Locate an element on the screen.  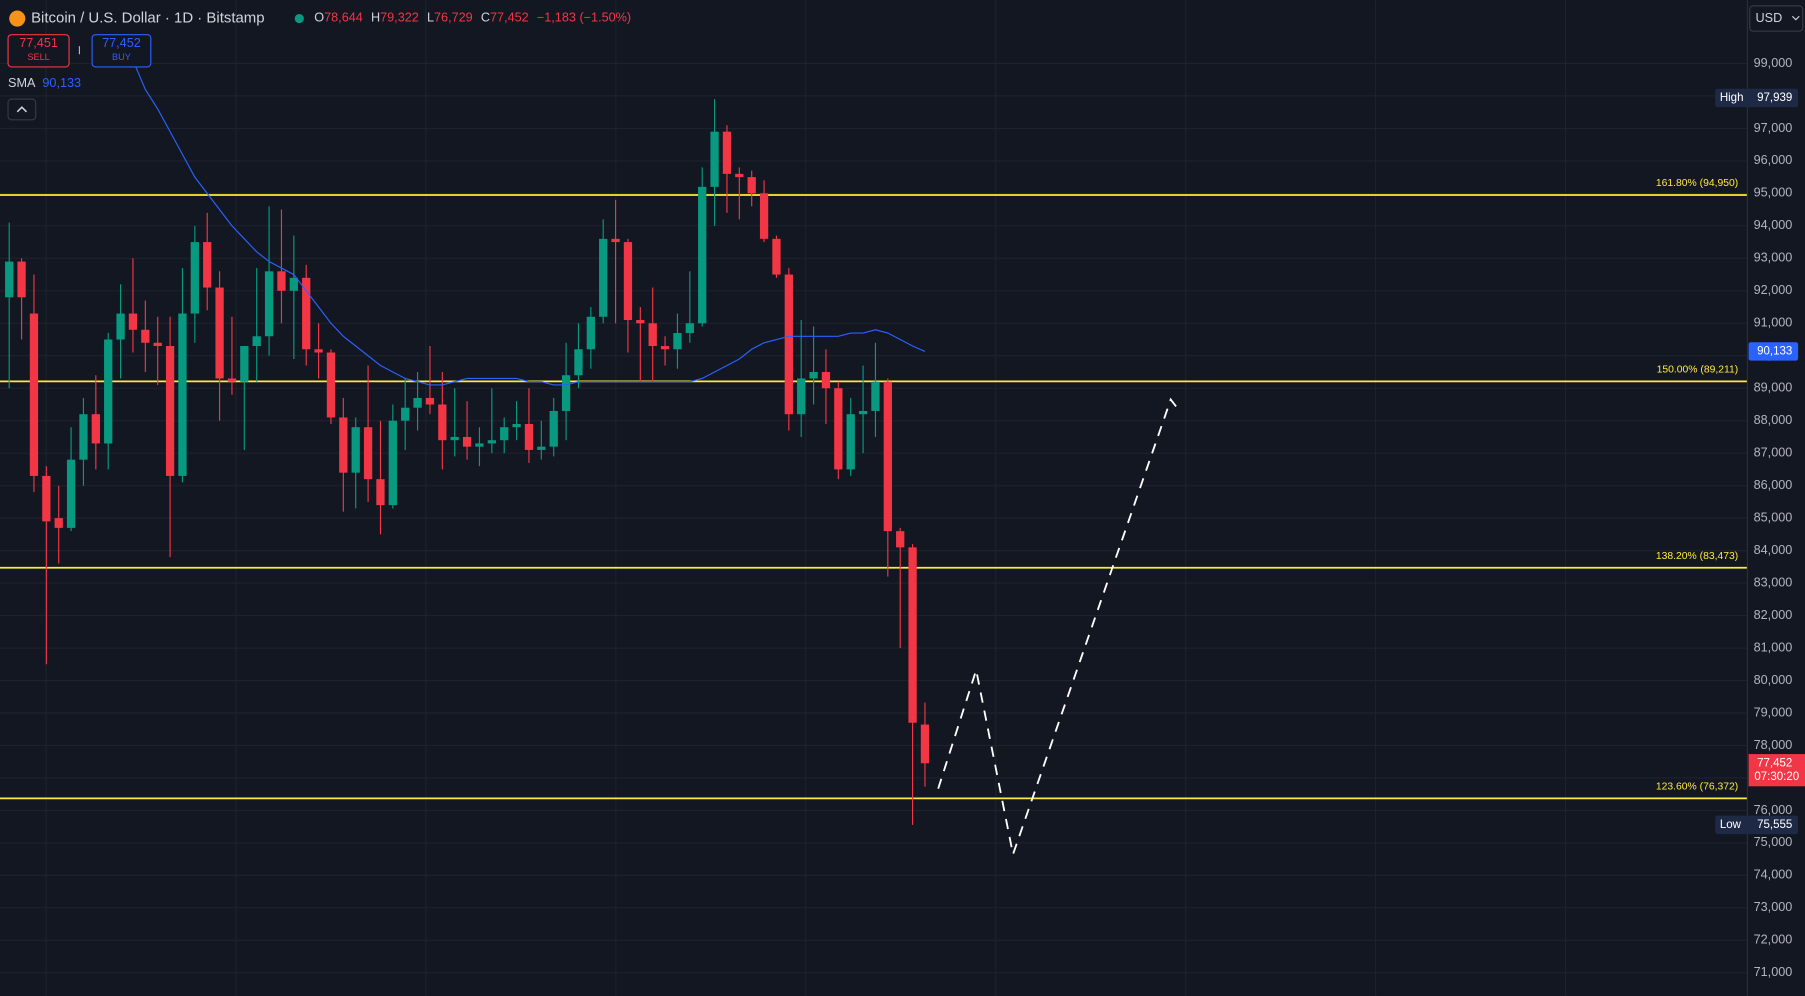
y-tick-label: 96,000 is located at coordinates (1773, 160).